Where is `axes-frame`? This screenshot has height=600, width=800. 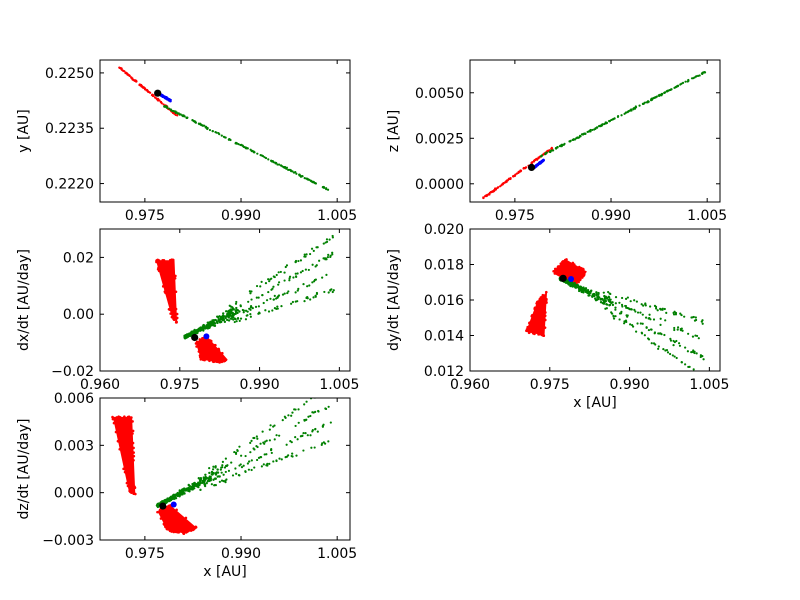
axes-frame is located at coordinates (225, 131).